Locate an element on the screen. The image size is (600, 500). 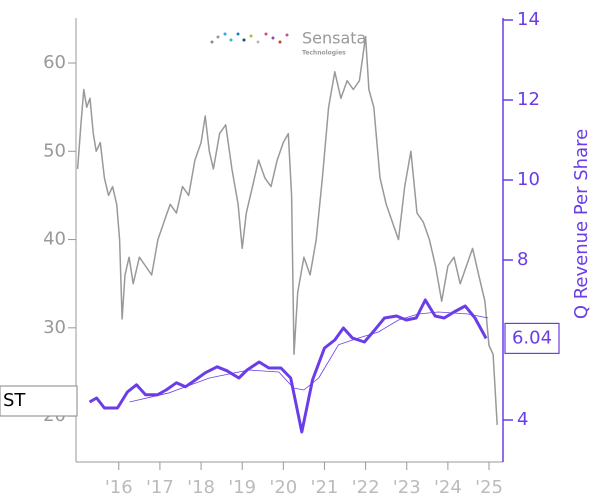
y-tick-label: 60 is located at coordinates (54, 62).